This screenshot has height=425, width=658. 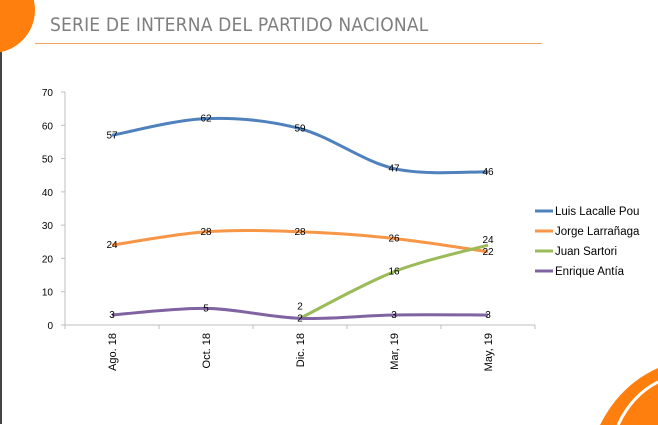 What do you see at coordinates (206, 308) in the screenshot?
I see `data-label: 5` at bounding box center [206, 308].